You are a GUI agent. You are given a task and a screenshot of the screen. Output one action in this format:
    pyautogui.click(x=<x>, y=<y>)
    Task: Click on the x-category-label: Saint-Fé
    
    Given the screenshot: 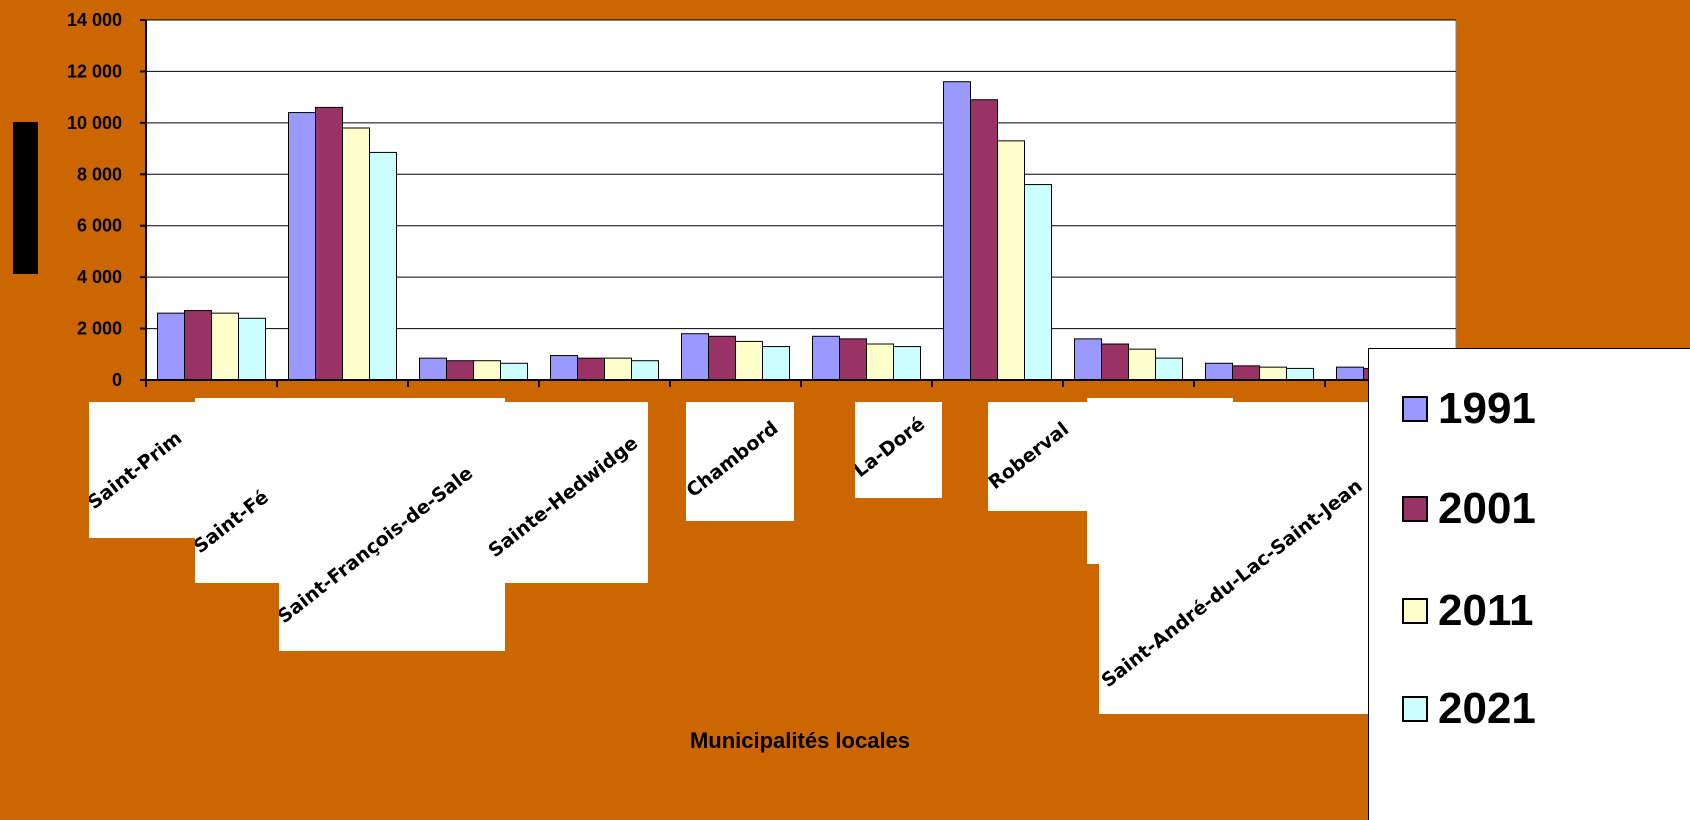 What is the action you would take?
    pyautogui.click(x=234, y=522)
    